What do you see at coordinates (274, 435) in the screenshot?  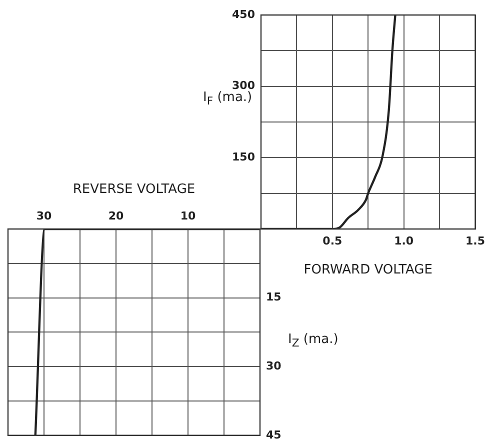 I see `y-tick-label: 45` at bounding box center [274, 435].